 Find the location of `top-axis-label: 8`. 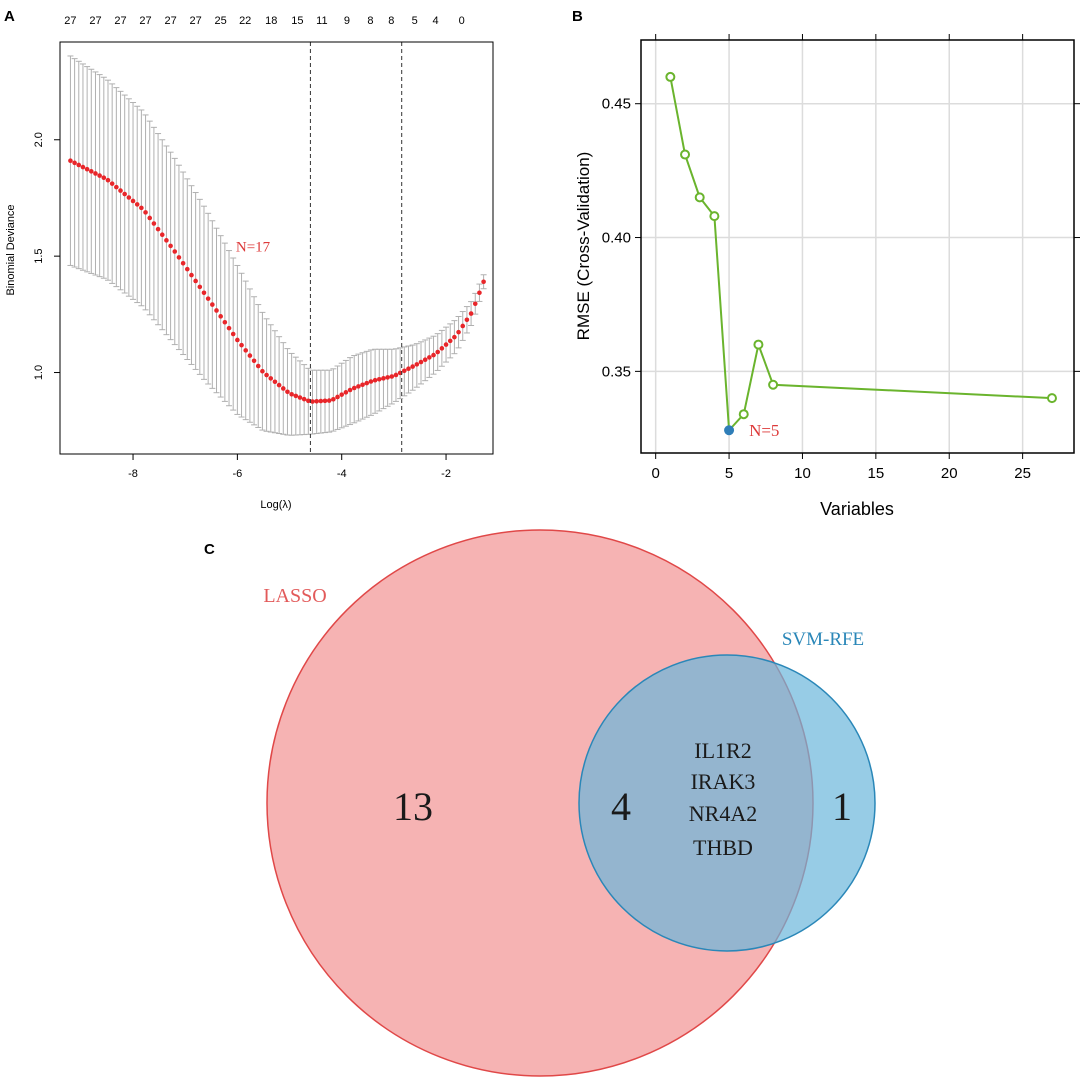

top-axis-label: 8 is located at coordinates (370, 21).